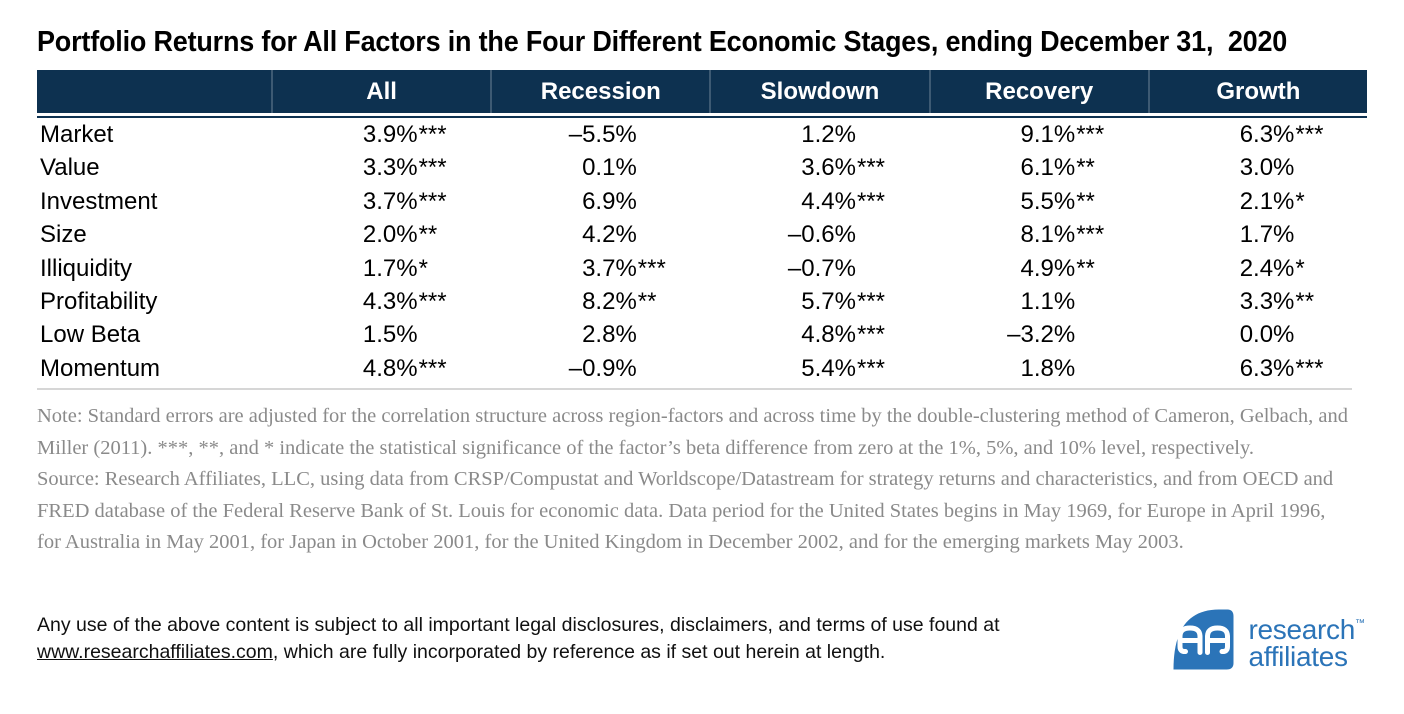 This screenshot has width=1404, height=714. I want to click on column-header-all: All, so click(380, 91).